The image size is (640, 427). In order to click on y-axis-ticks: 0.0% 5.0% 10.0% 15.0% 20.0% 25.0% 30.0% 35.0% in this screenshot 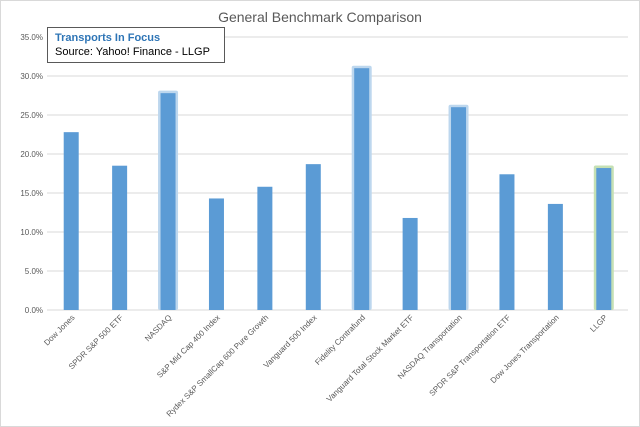, I will do `click(31, 174)`.